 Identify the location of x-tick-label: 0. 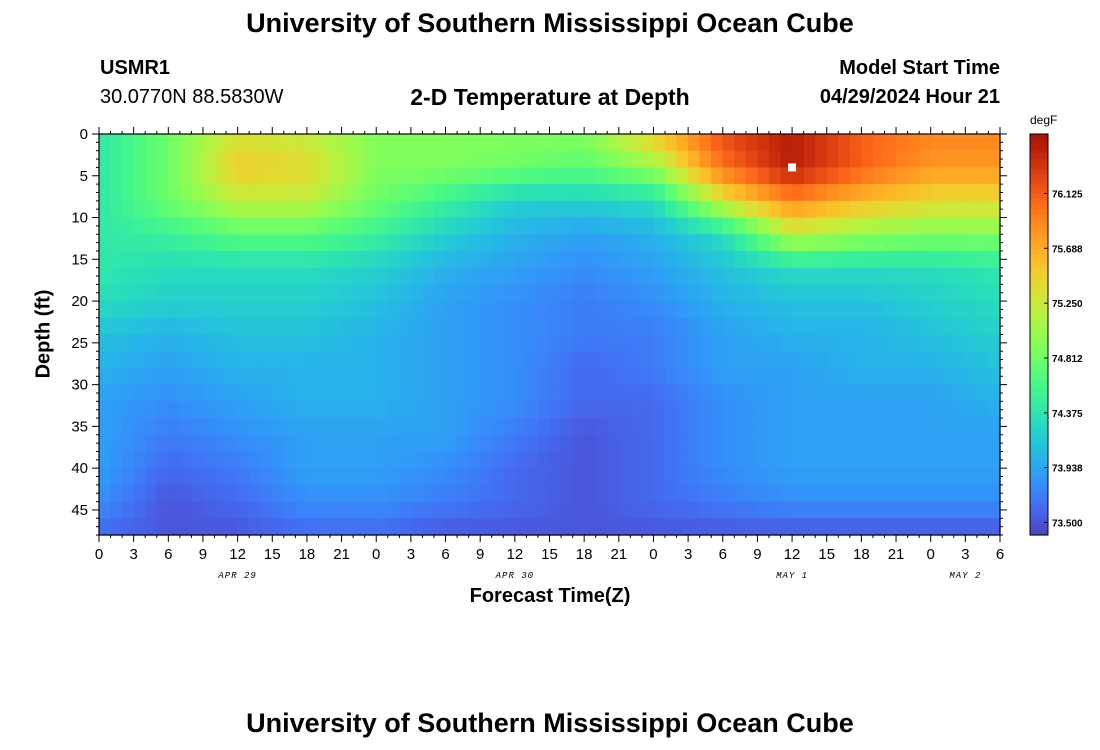
(931, 554).